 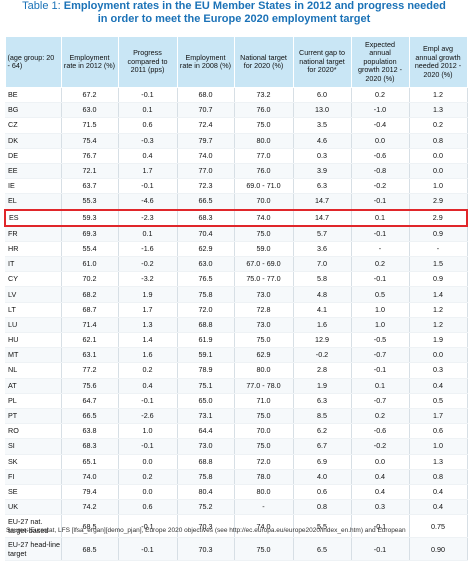 What do you see at coordinates (90, 156) in the screenshot?
I see `table-cell: 76.7` at bounding box center [90, 156].